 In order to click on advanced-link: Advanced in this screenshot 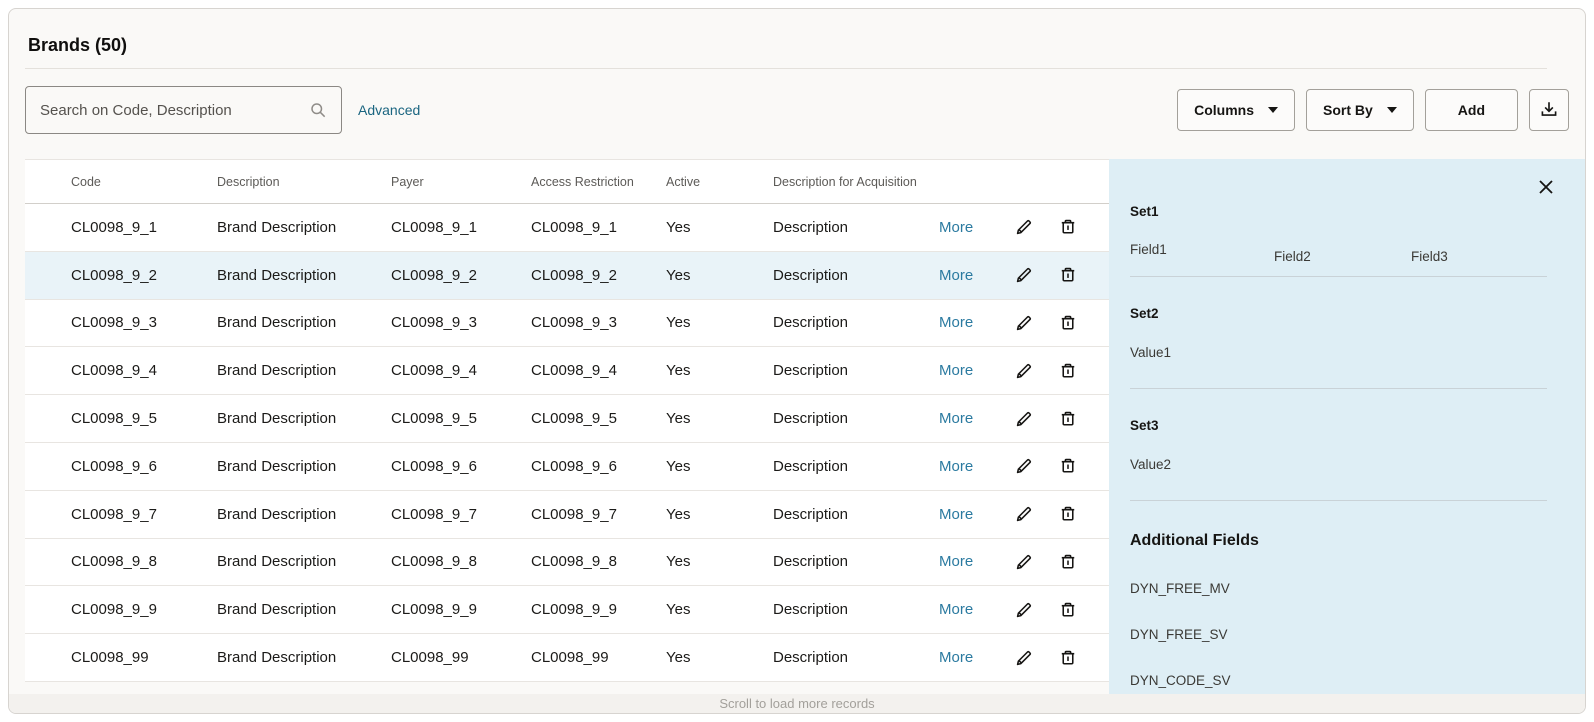, I will do `click(389, 110)`.